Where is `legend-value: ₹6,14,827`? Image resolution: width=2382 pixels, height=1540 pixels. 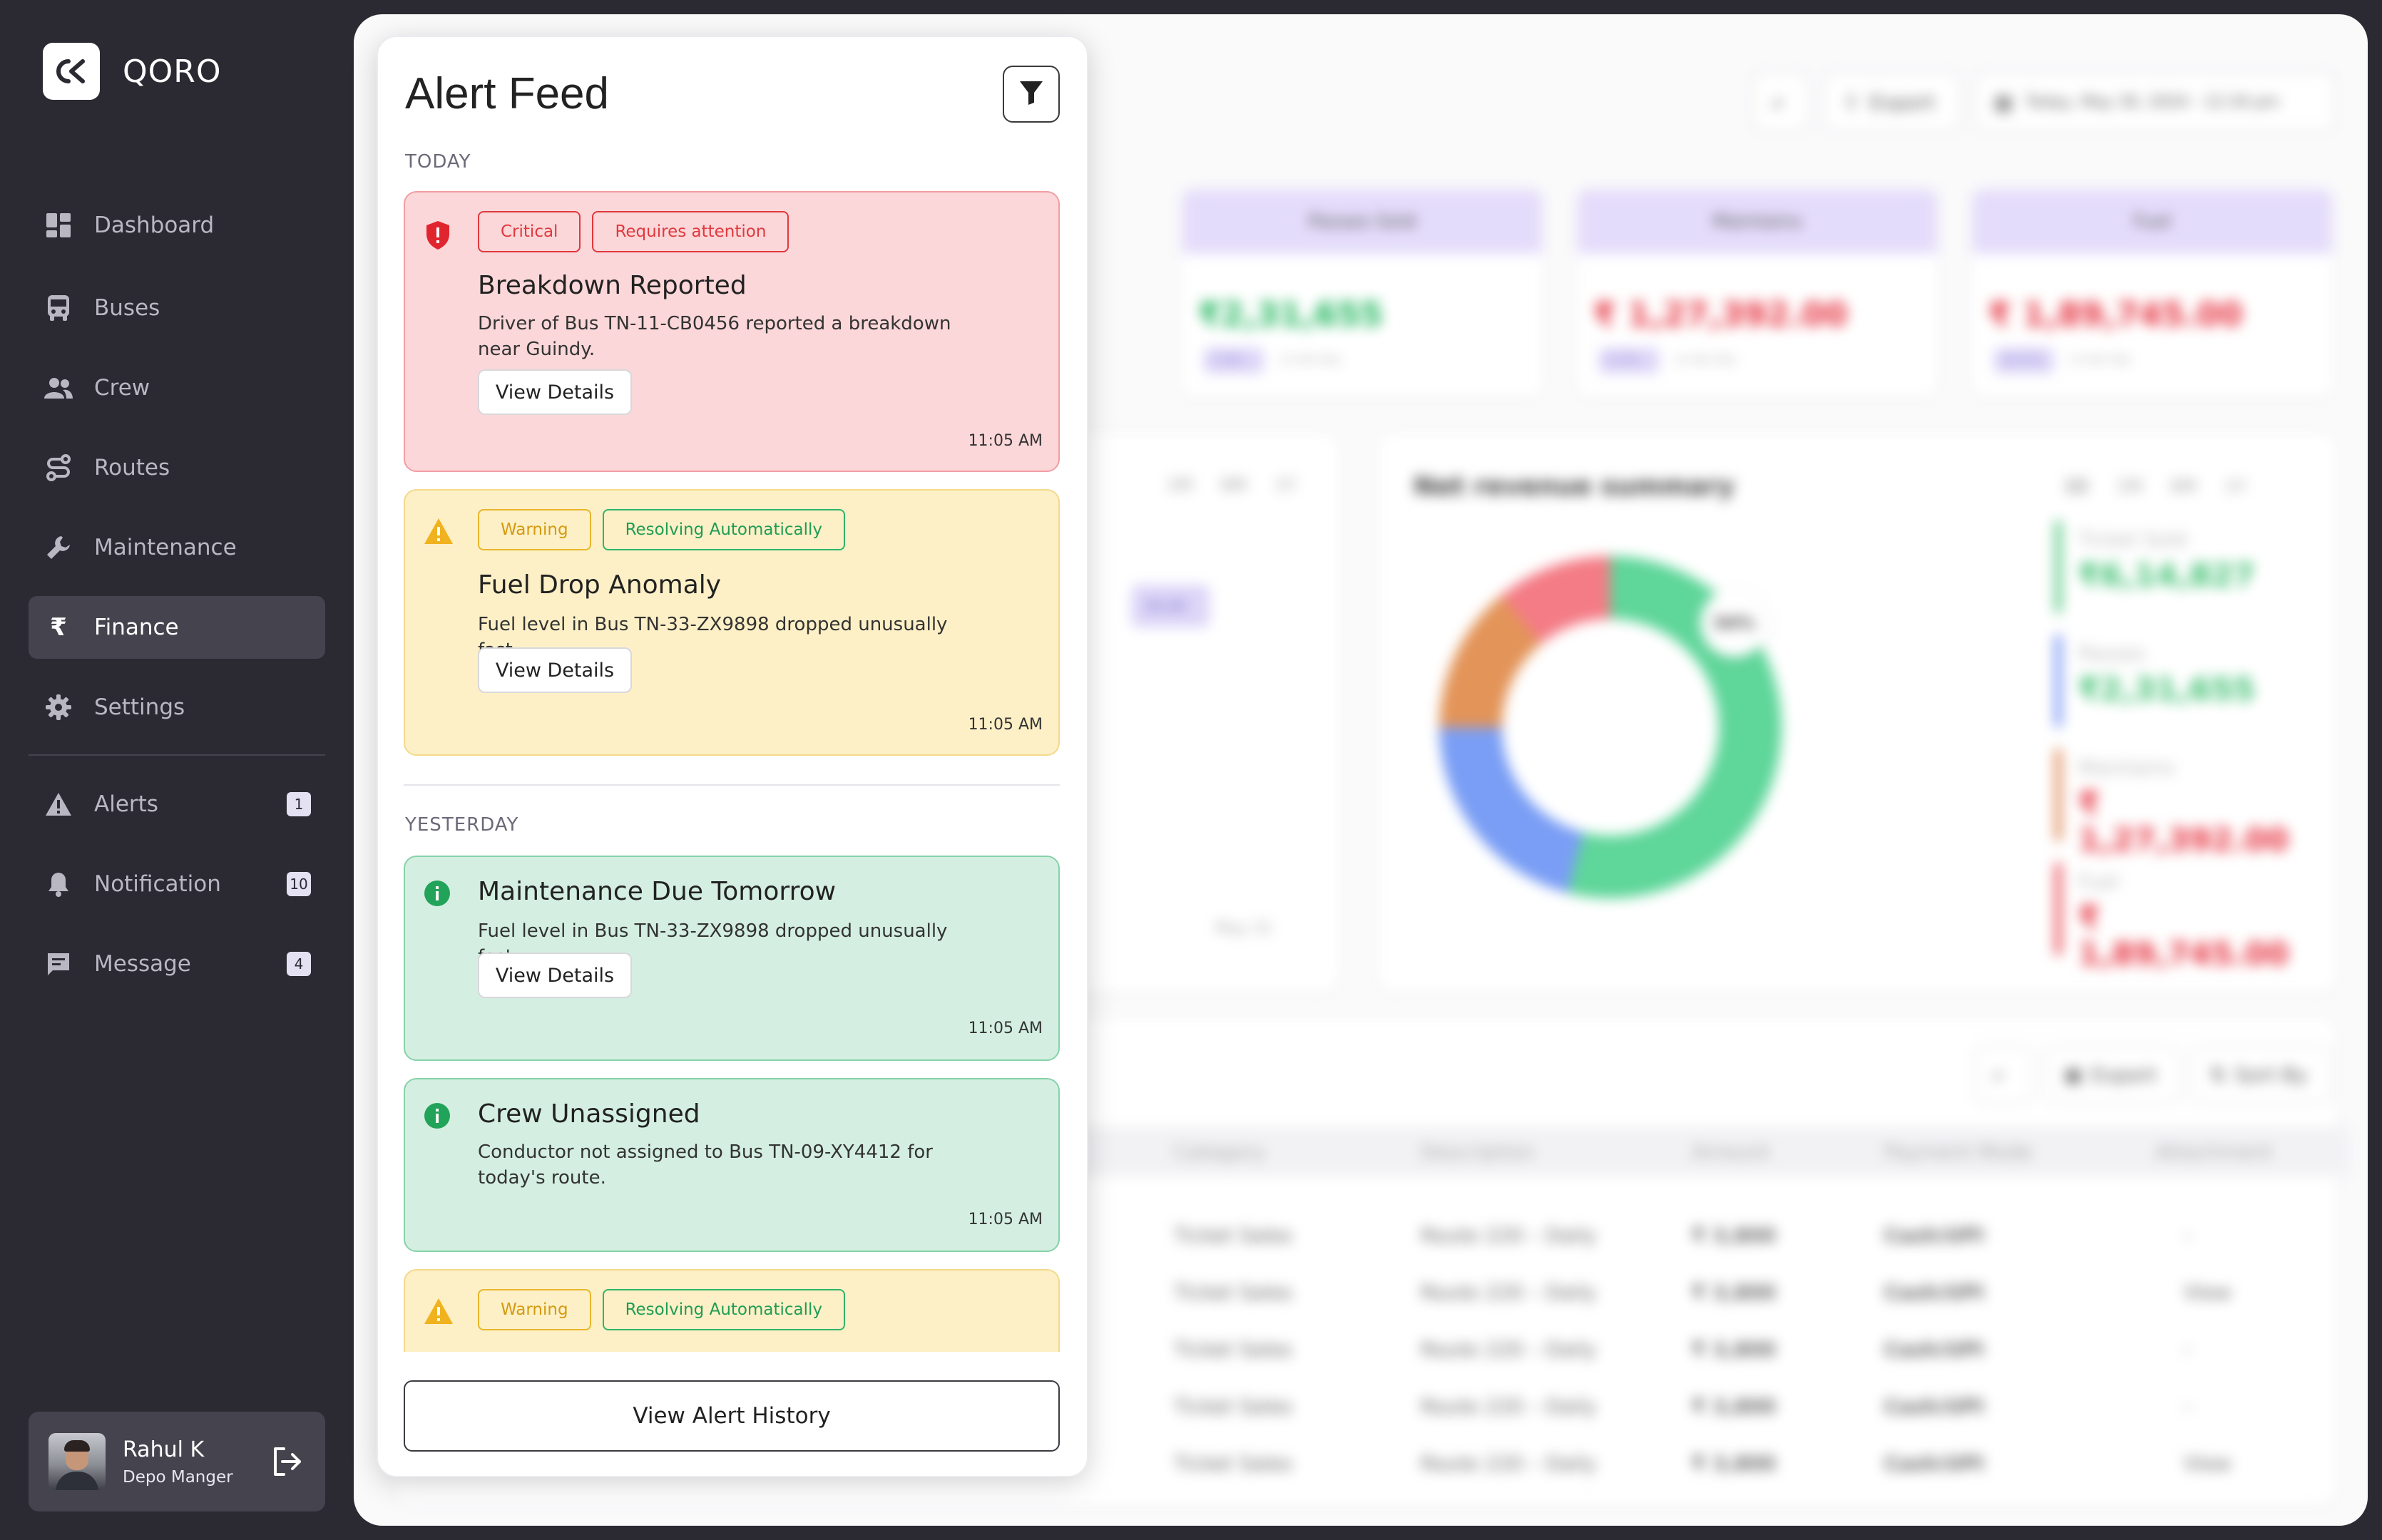
legend-value: ₹6,14,827 is located at coordinates (2166, 576).